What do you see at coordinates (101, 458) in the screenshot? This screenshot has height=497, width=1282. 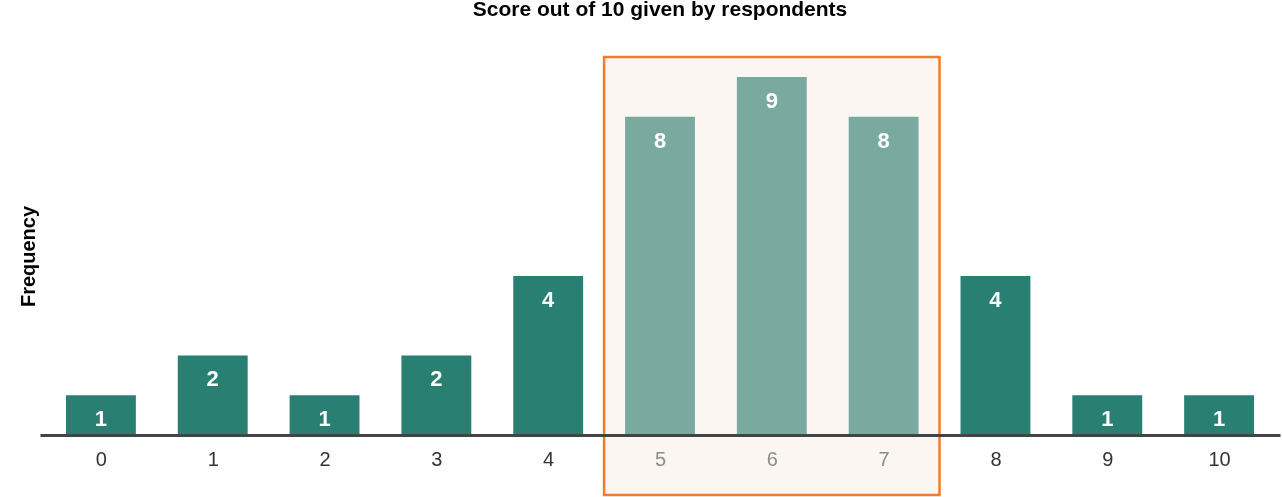 I see `x-tick-label: 0` at bounding box center [101, 458].